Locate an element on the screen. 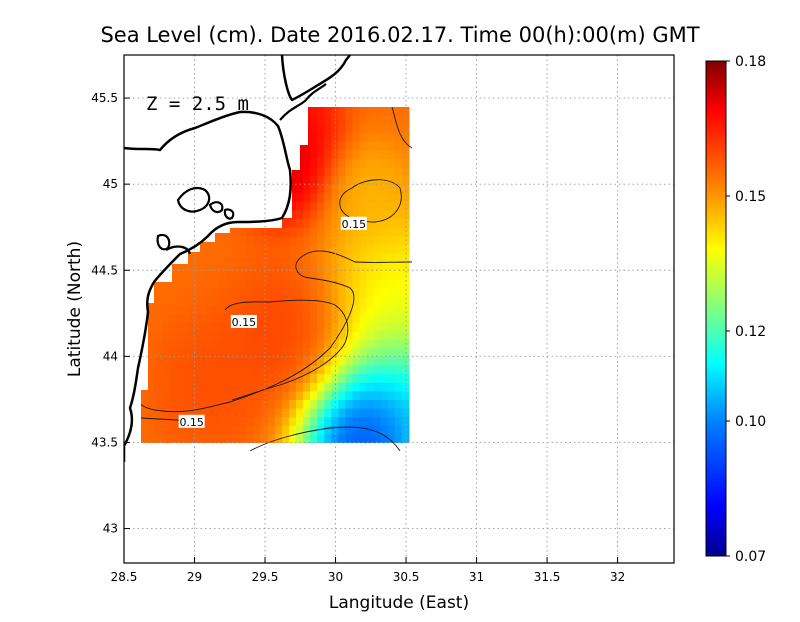  y-tick-label: 43 is located at coordinates (110, 529).